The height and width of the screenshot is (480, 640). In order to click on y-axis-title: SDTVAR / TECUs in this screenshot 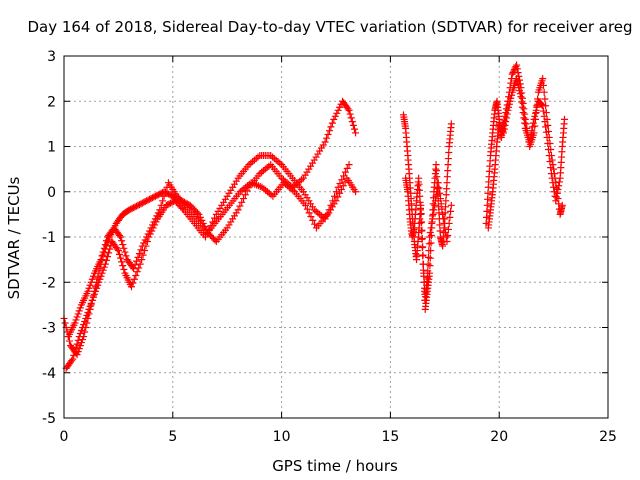, I will do `click(14, 237)`.